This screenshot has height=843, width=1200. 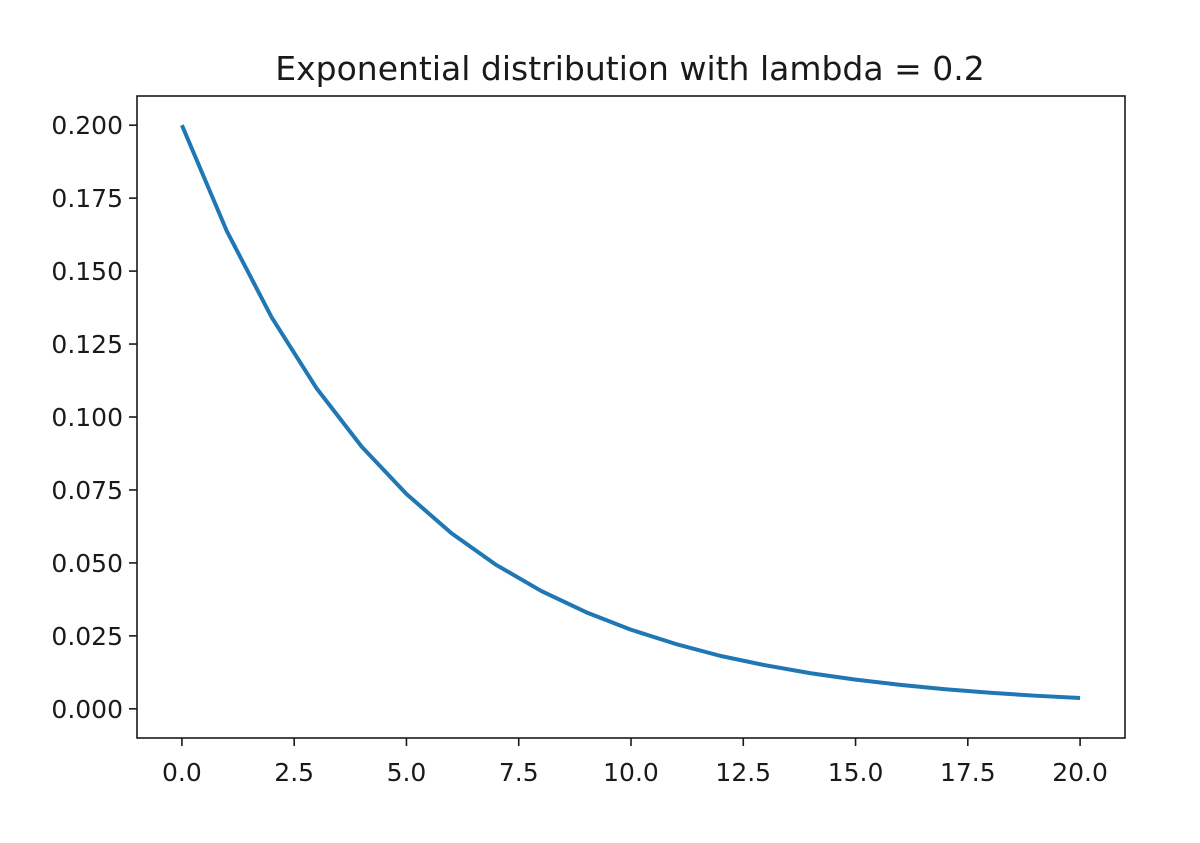 I want to click on y-tick-label: 0.200, so click(x=87, y=125).